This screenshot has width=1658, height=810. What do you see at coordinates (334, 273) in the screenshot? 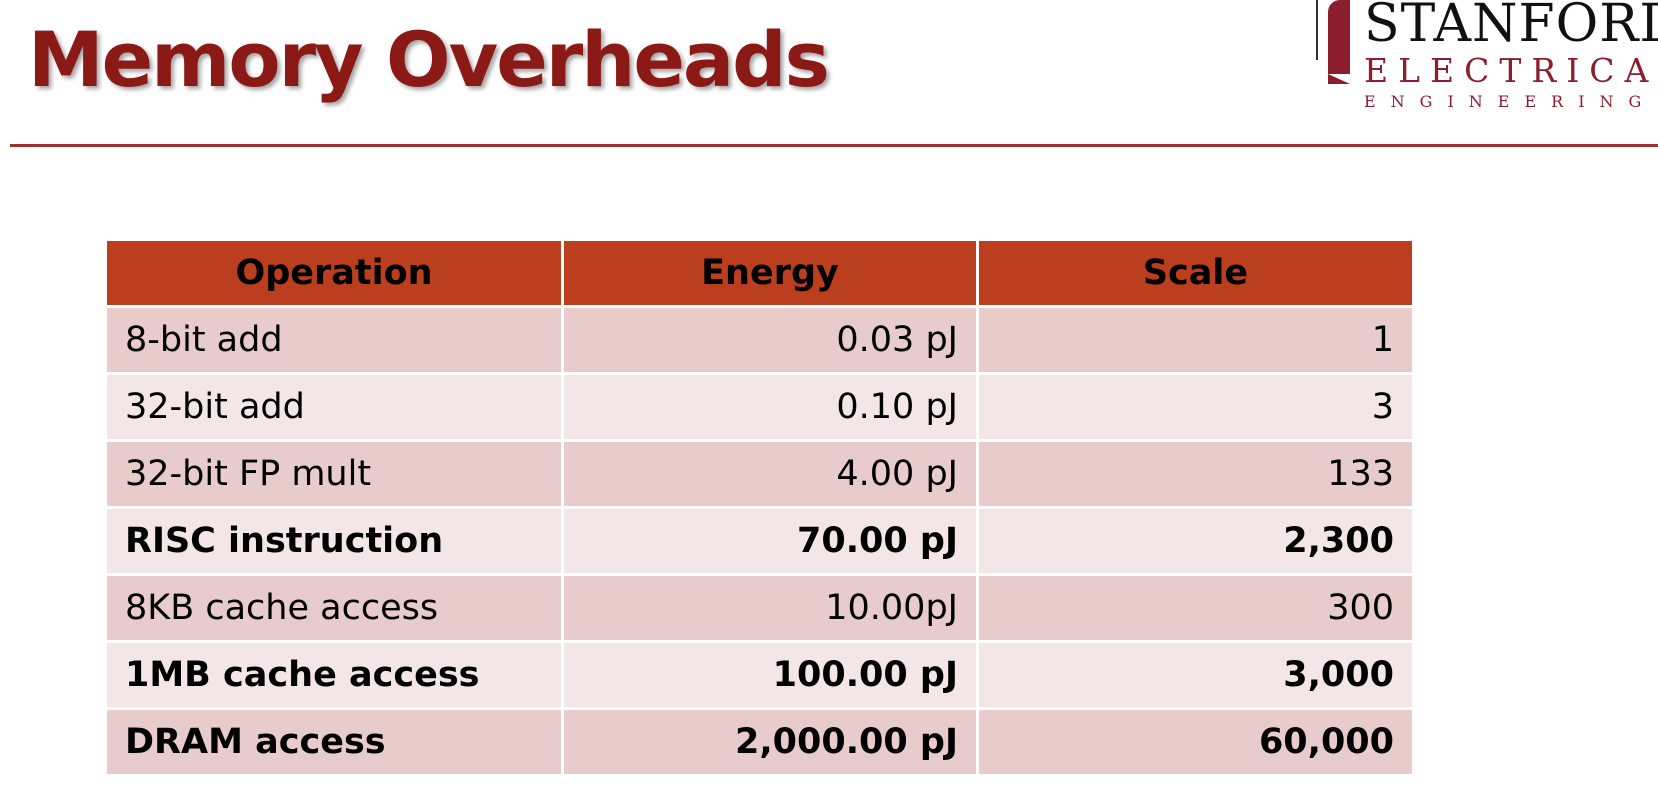
I see `header-operation: Operation` at bounding box center [334, 273].